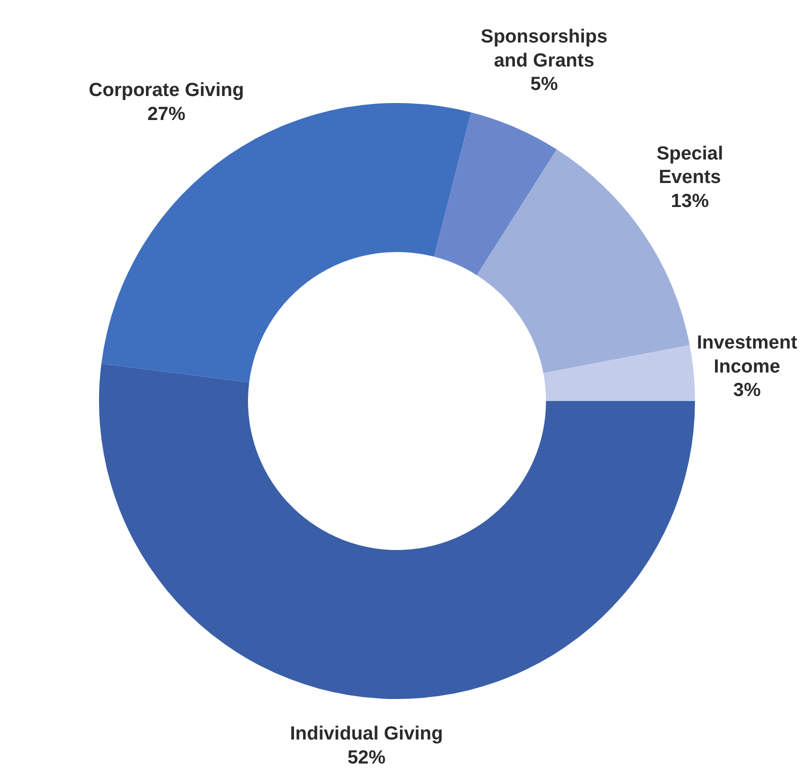  What do you see at coordinates (166, 114) in the screenshot?
I see `data-label: 27%` at bounding box center [166, 114].